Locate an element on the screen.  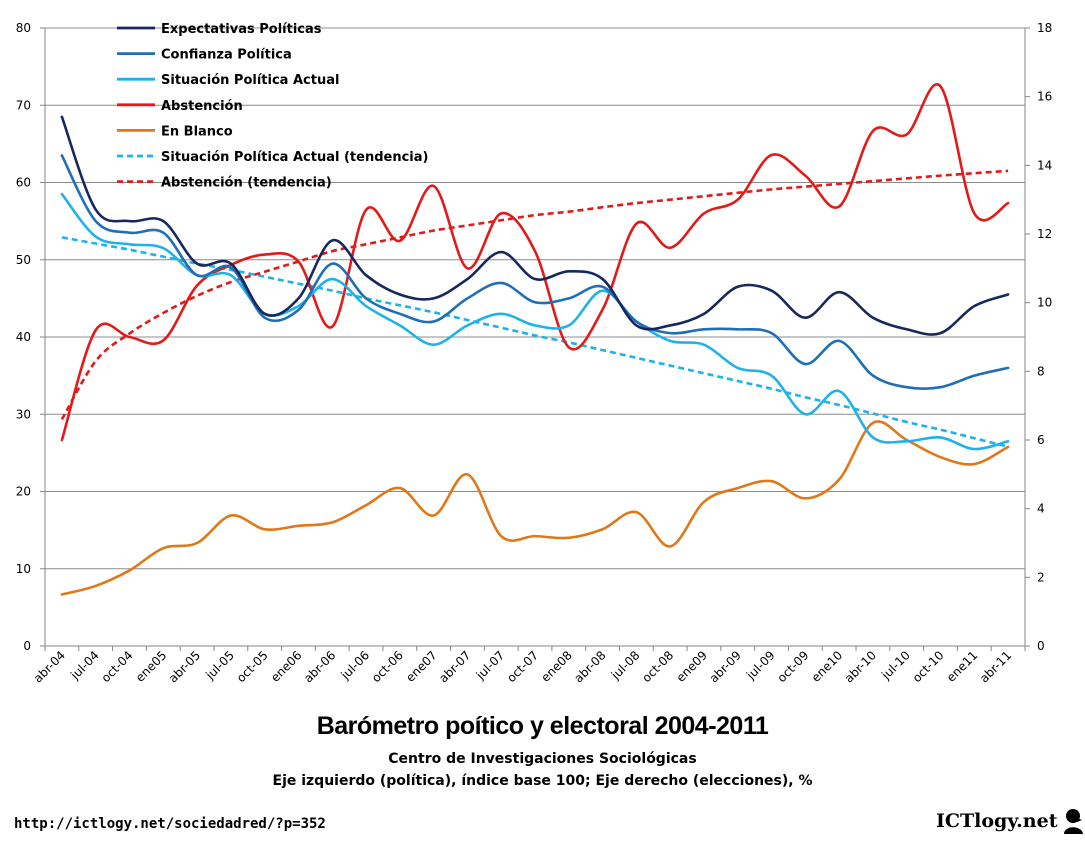
right-tick-label: 10 is located at coordinates (1044, 303).